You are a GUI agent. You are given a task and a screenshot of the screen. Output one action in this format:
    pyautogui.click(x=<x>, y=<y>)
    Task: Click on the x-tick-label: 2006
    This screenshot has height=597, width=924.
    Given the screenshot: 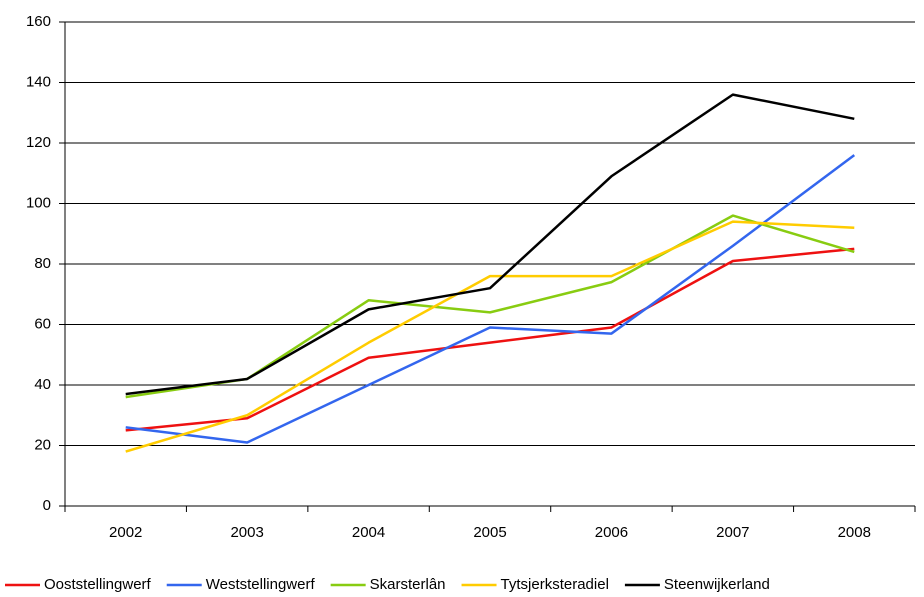 What is the action you would take?
    pyautogui.click(x=611, y=532)
    